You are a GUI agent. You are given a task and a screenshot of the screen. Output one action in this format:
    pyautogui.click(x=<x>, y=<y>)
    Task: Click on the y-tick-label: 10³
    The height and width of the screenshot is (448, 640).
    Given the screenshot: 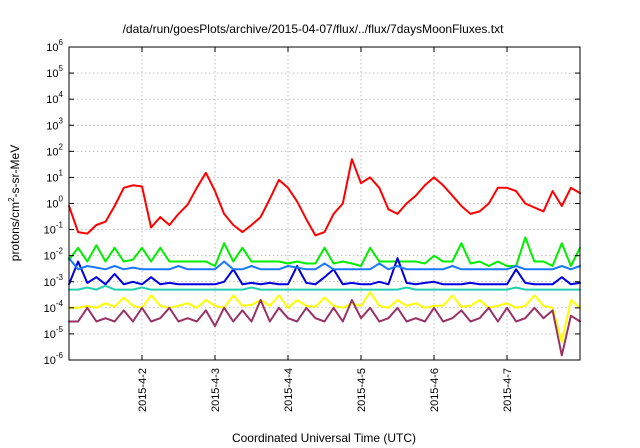 What is the action you would take?
    pyautogui.click(x=54, y=124)
    